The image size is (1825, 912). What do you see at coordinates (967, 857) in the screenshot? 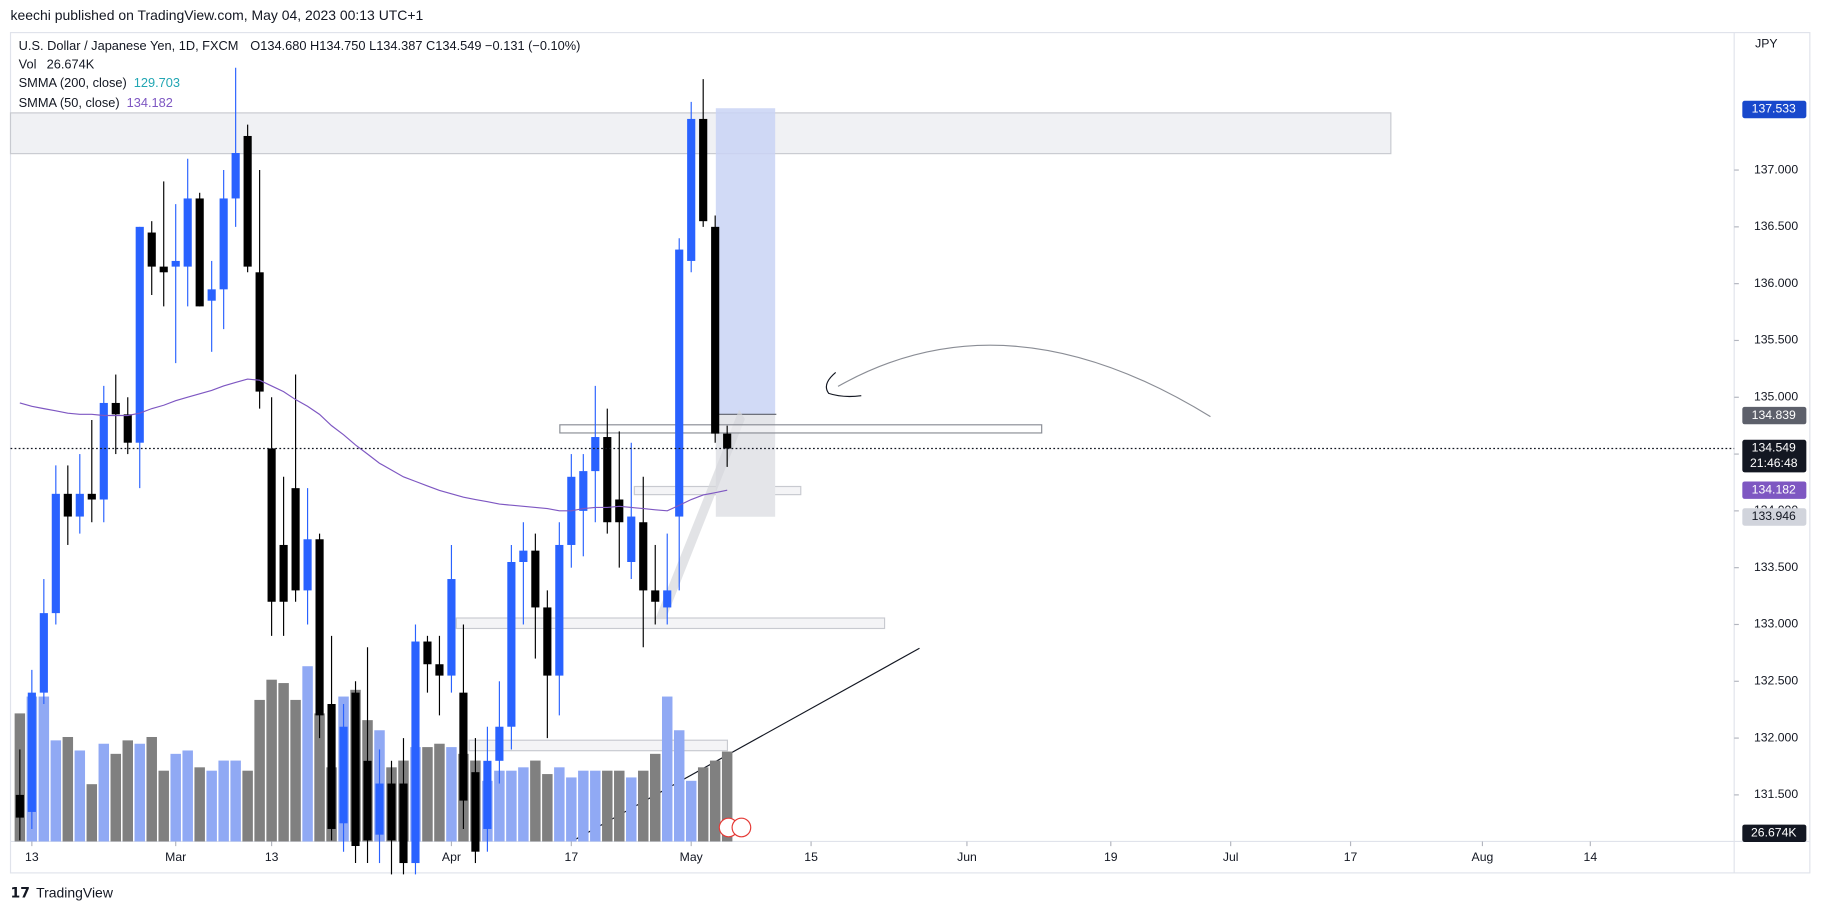
I see `x-tick-label: Jun` at bounding box center [967, 857].